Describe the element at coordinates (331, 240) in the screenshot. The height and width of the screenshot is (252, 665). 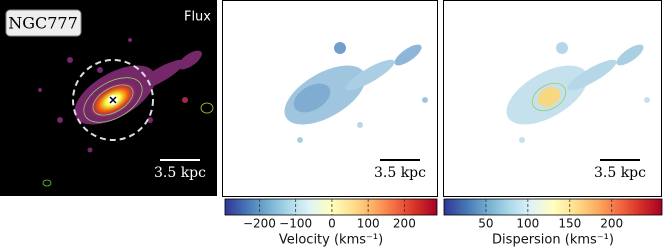
I see `colorbar-label: Velocity (kms⁻¹)` at that location.